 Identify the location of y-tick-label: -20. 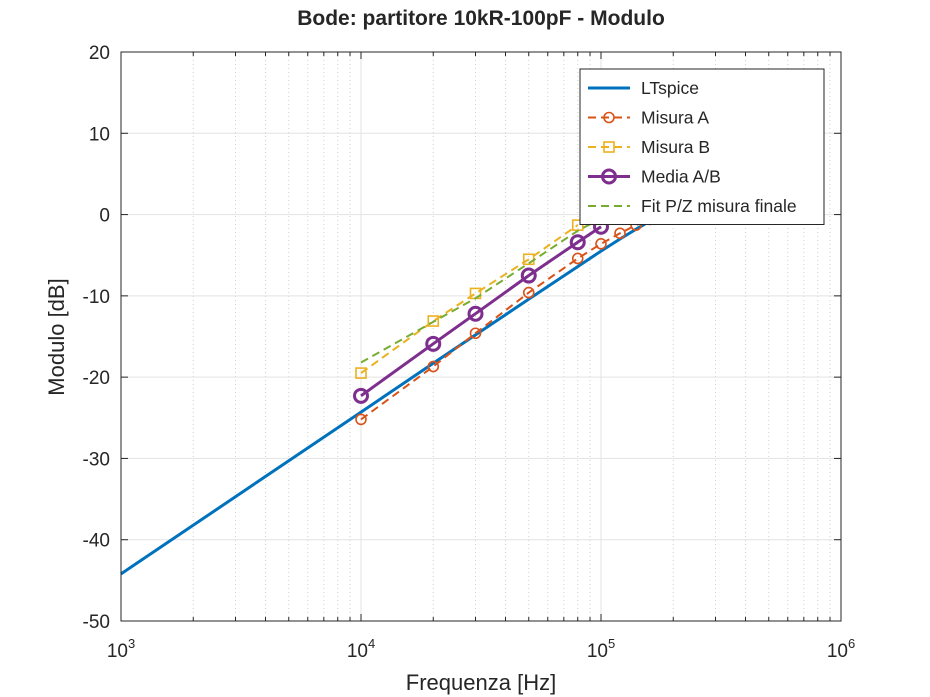
(96, 378).